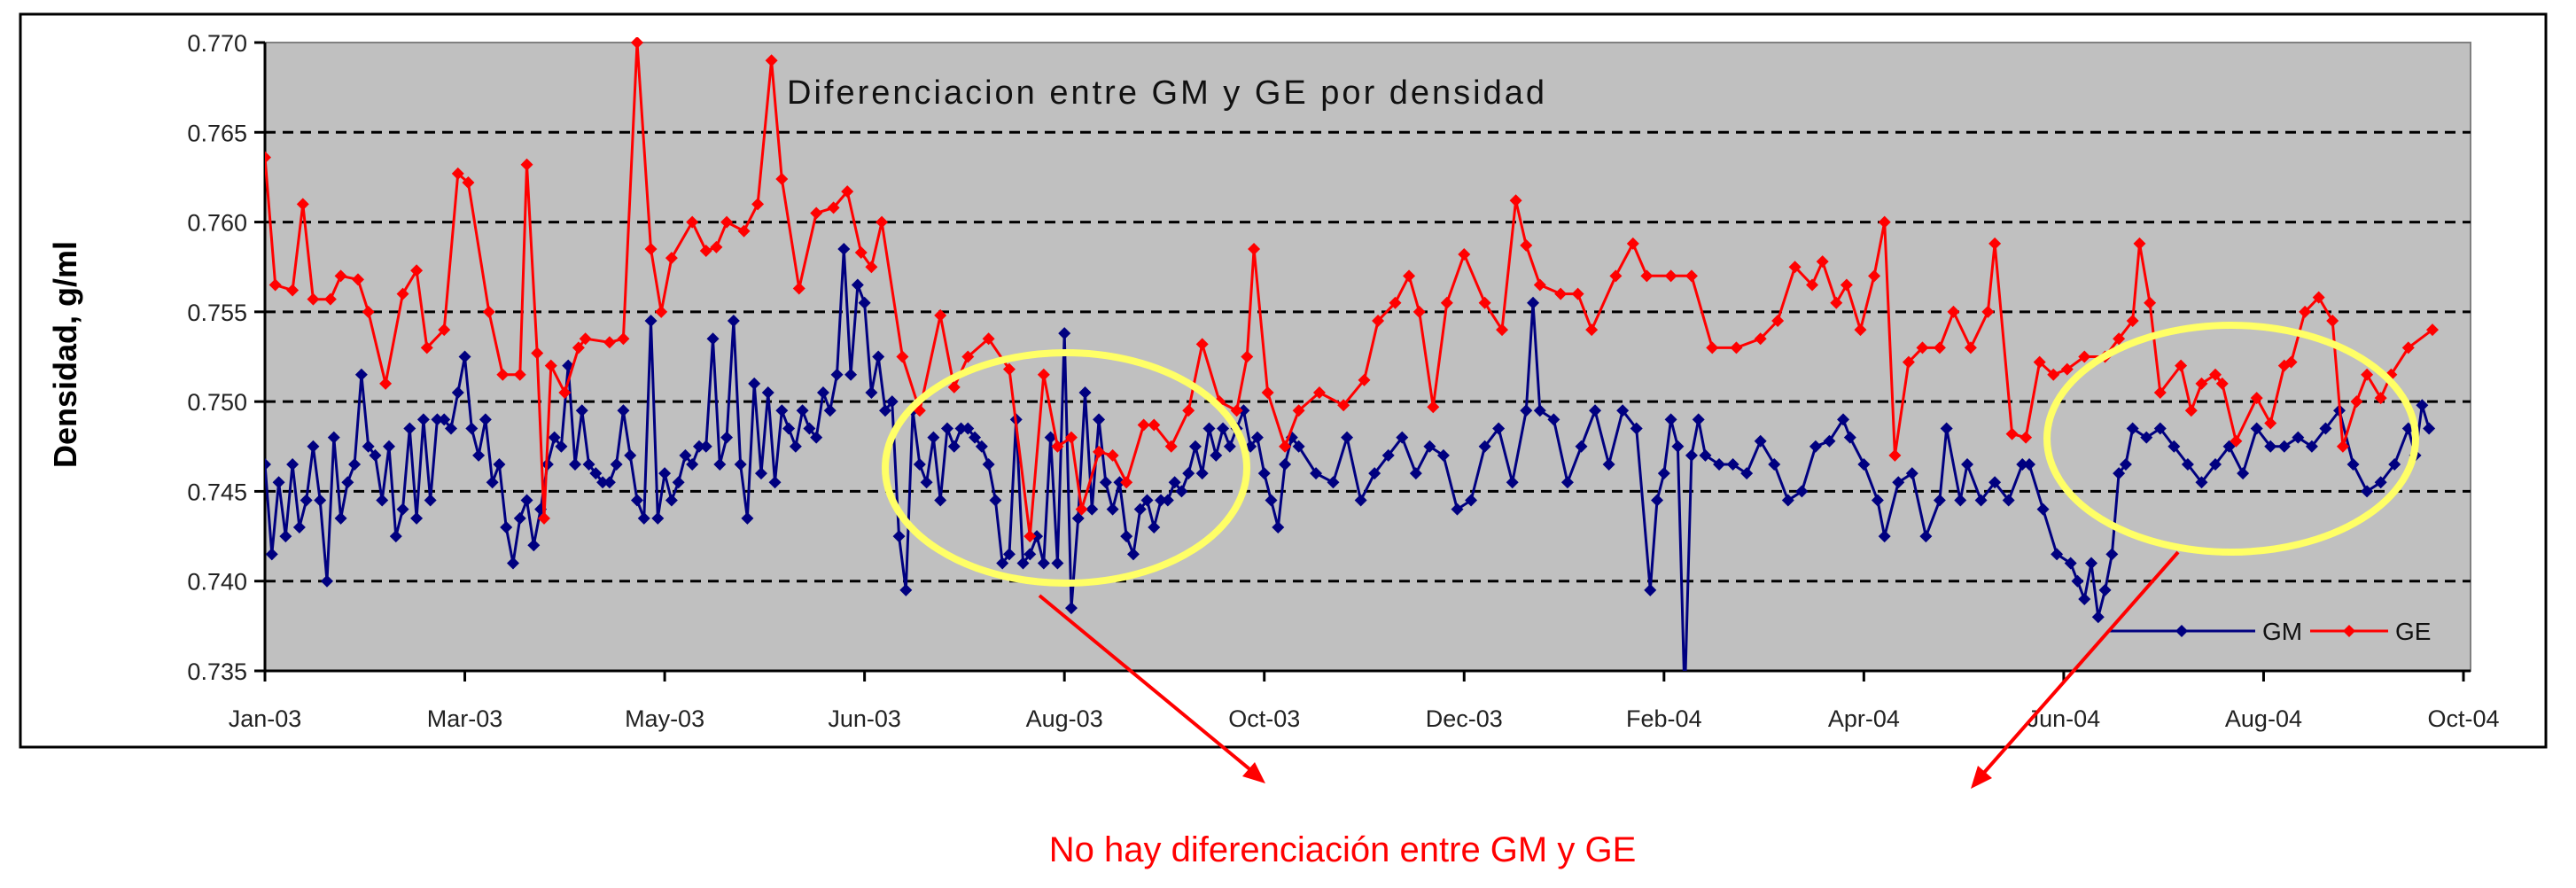 The width and height of the screenshot is (2576, 888). Describe the element at coordinates (217, 43) in the screenshot. I see `y-tick-label: 0.770` at that location.